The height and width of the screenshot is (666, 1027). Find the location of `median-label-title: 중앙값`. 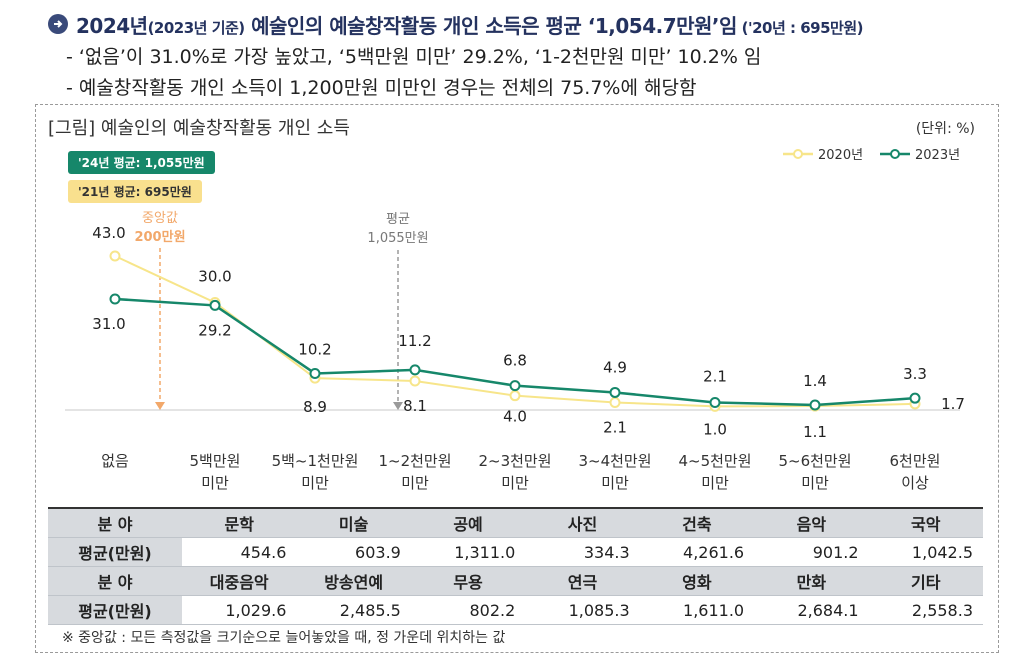

median-label-title: 중앙값 is located at coordinates (160, 218).